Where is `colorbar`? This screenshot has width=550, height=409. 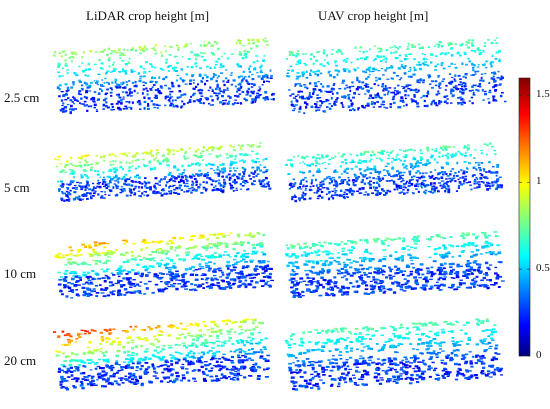 colorbar is located at coordinates (524, 217).